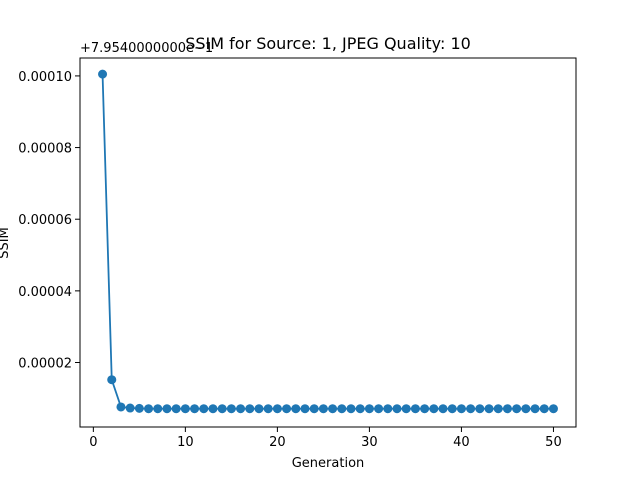 Image resolution: width=640 pixels, height=480 pixels. I want to click on chart-title: SSIM for Source: 1, JPEG Quality: 10, so click(328, 43).